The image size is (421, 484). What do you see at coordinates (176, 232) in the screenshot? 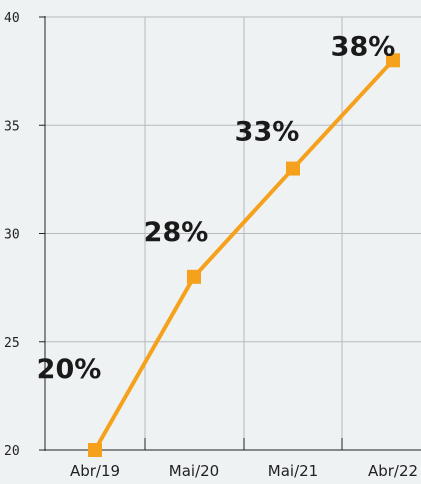
I see `data-label: 28%` at bounding box center [176, 232].